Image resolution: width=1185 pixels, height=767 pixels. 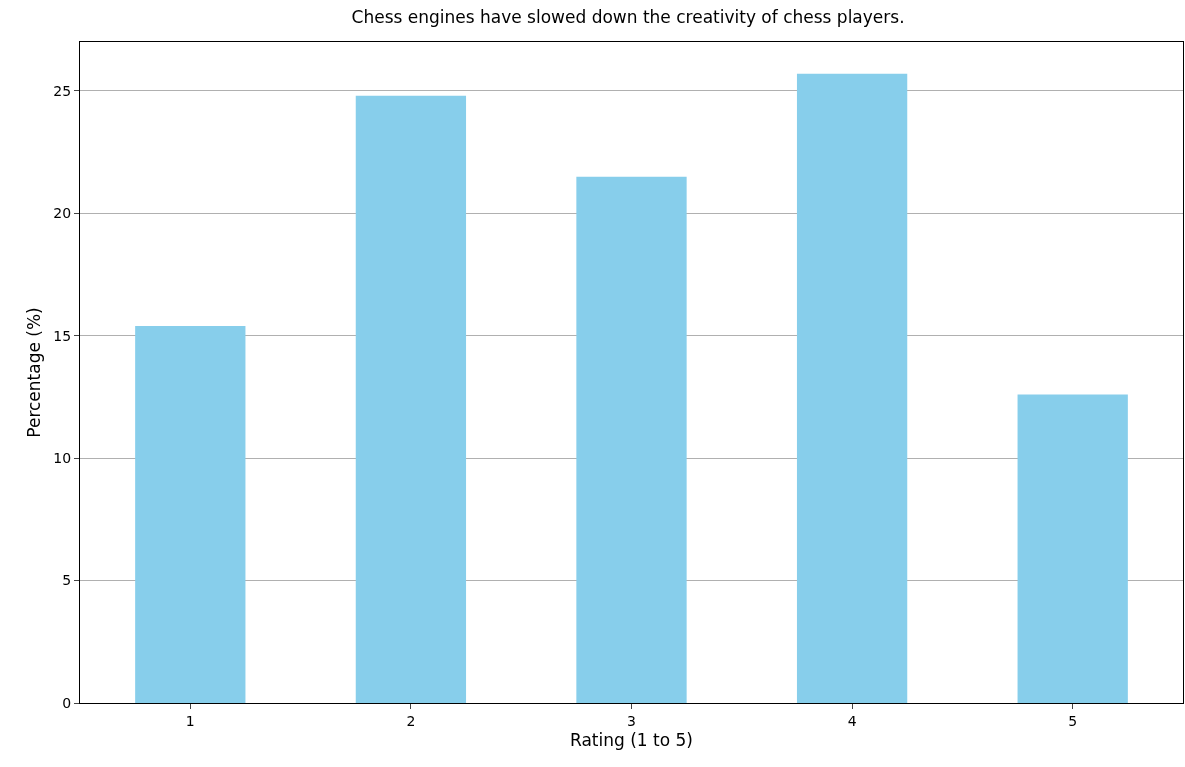 What do you see at coordinates (1073, 720) in the screenshot?
I see `x-tick-label: 5` at bounding box center [1073, 720].